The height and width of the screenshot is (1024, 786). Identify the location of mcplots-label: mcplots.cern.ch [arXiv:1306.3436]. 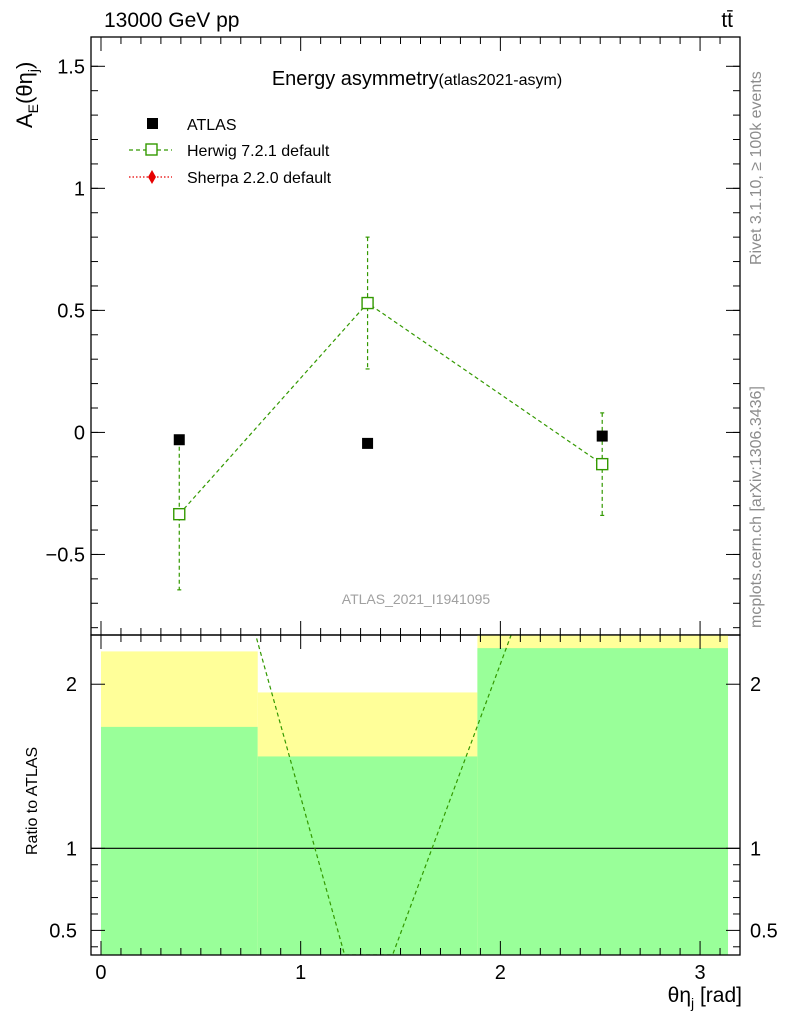
(756, 507).